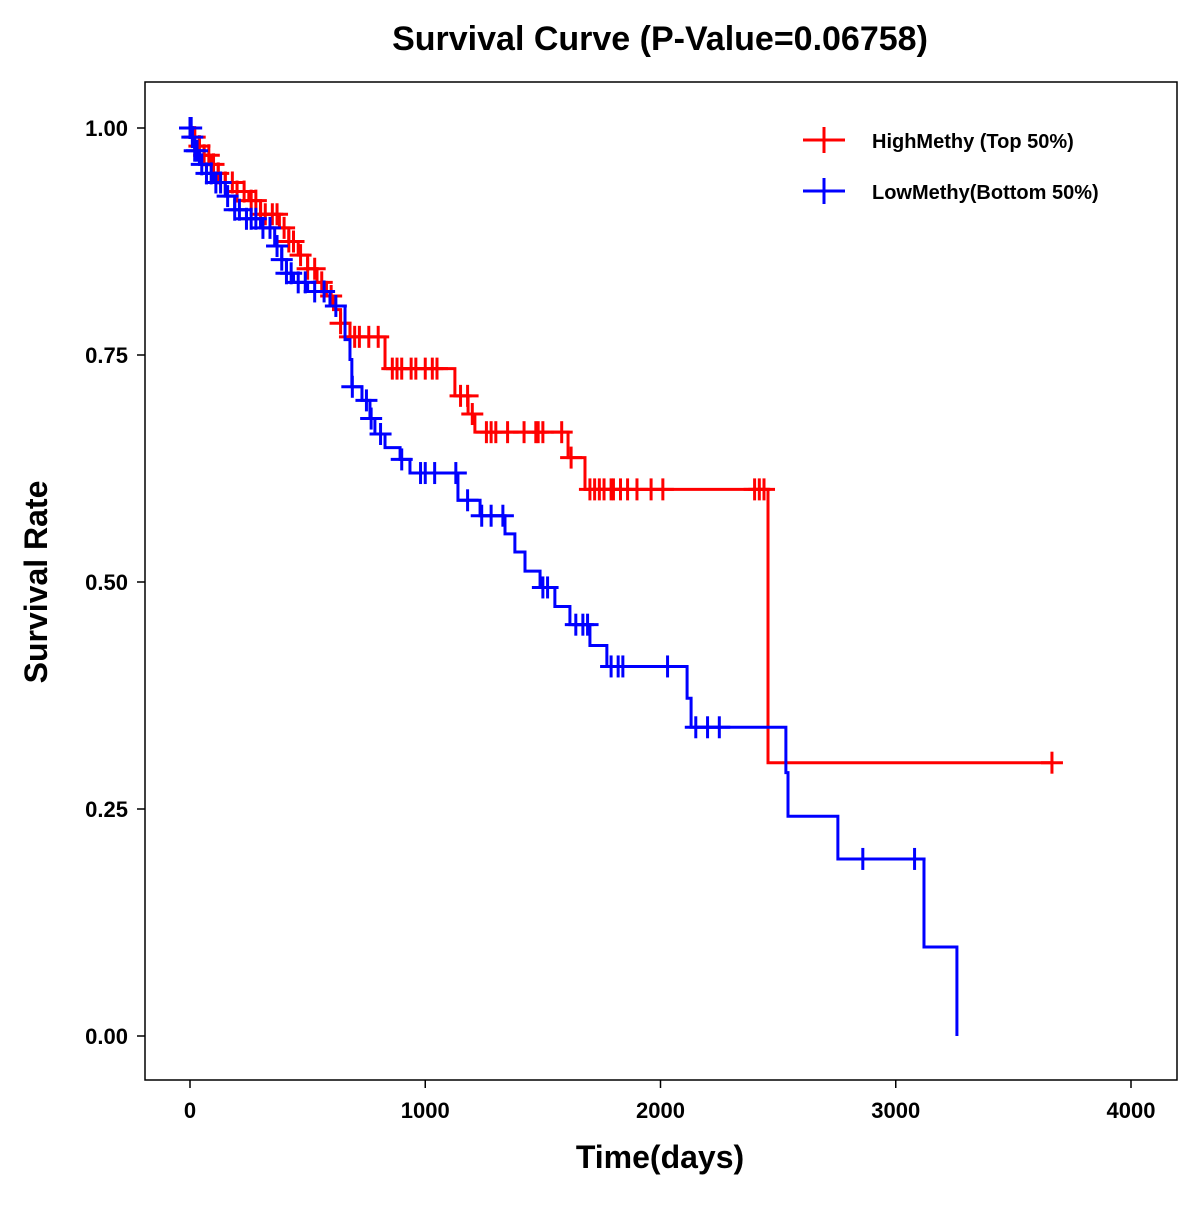 Image resolution: width=1200 pixels, height=1205 pixels. What do you see at coordinates (106, 355) in the screenshot?
I see `y-tick-label: 0.75` at bounding box center [106, 355].